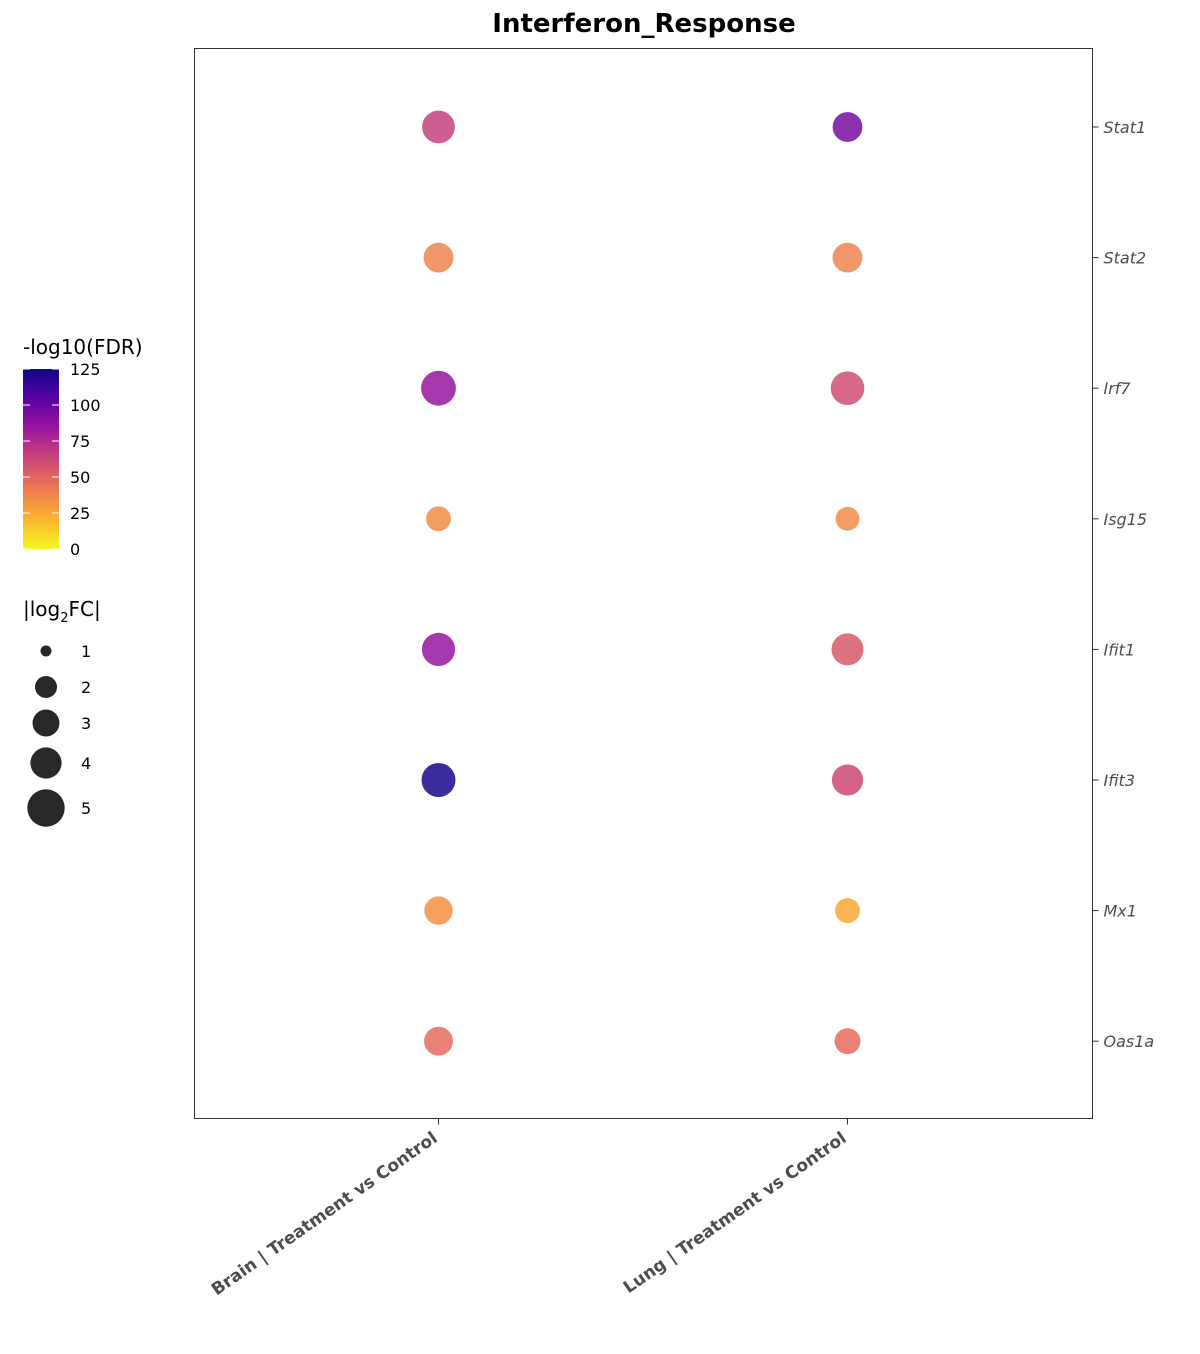 Image resolution: width=1200 pixels, height=1354 pixels. What do you see at coordinates (847, 780) in the screenshot?
I see `dot-ifit3-lung` at bounding box center [847, 780].